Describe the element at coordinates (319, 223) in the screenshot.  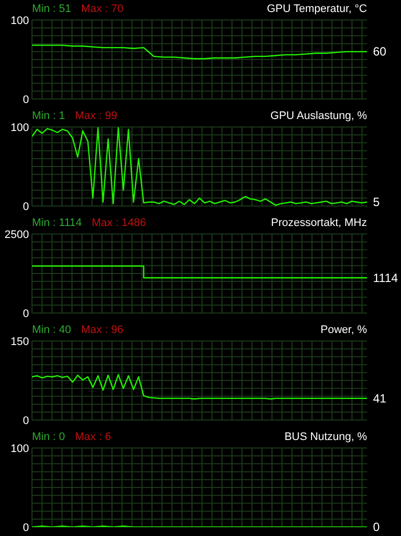
I see `chart-title: Prozessortakt, MHz` at that location.